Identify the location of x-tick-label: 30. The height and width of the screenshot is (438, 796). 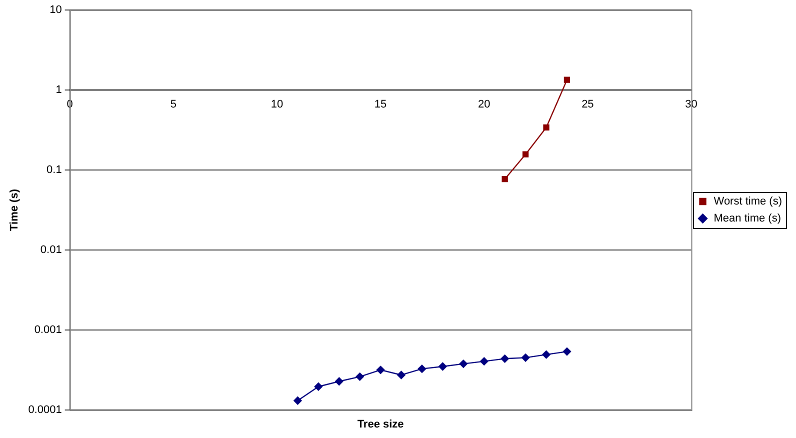
(691, 104).